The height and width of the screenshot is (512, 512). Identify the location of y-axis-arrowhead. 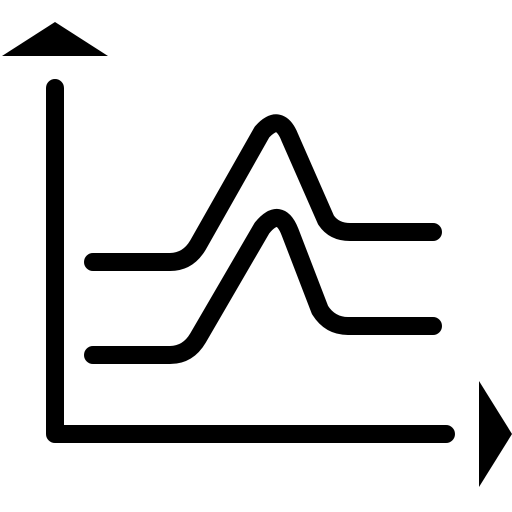
(55, 39).